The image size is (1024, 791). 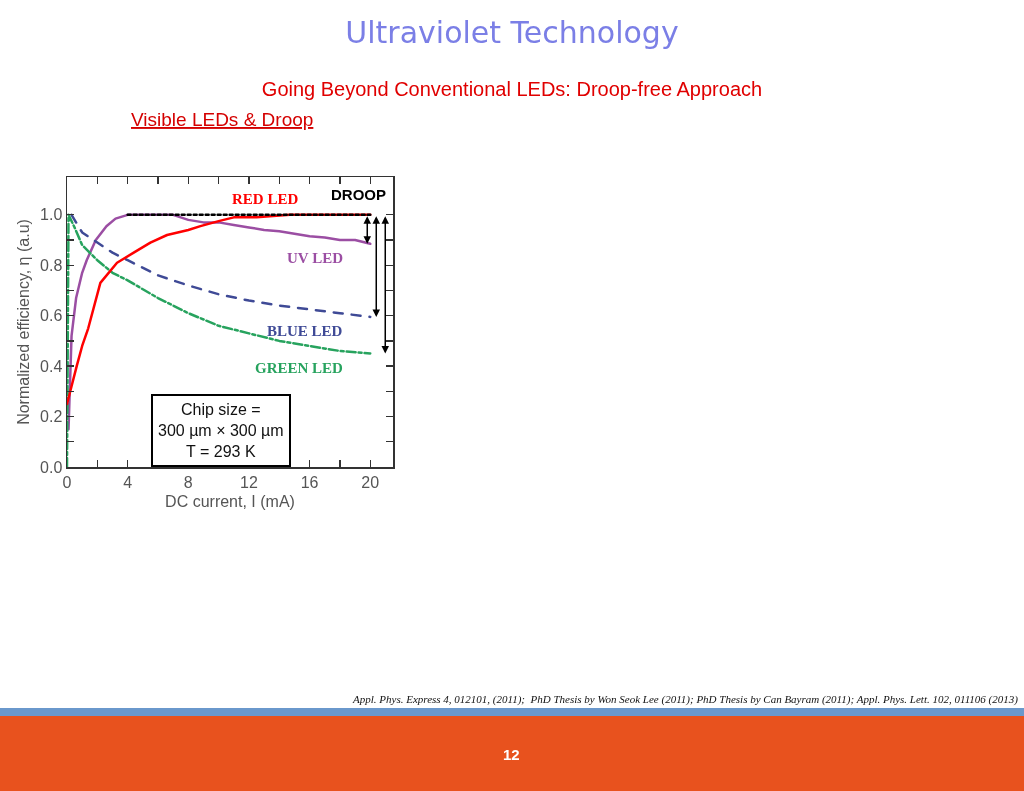 I want to click on series-label: GREEN LED, so click(x=299, y=368).